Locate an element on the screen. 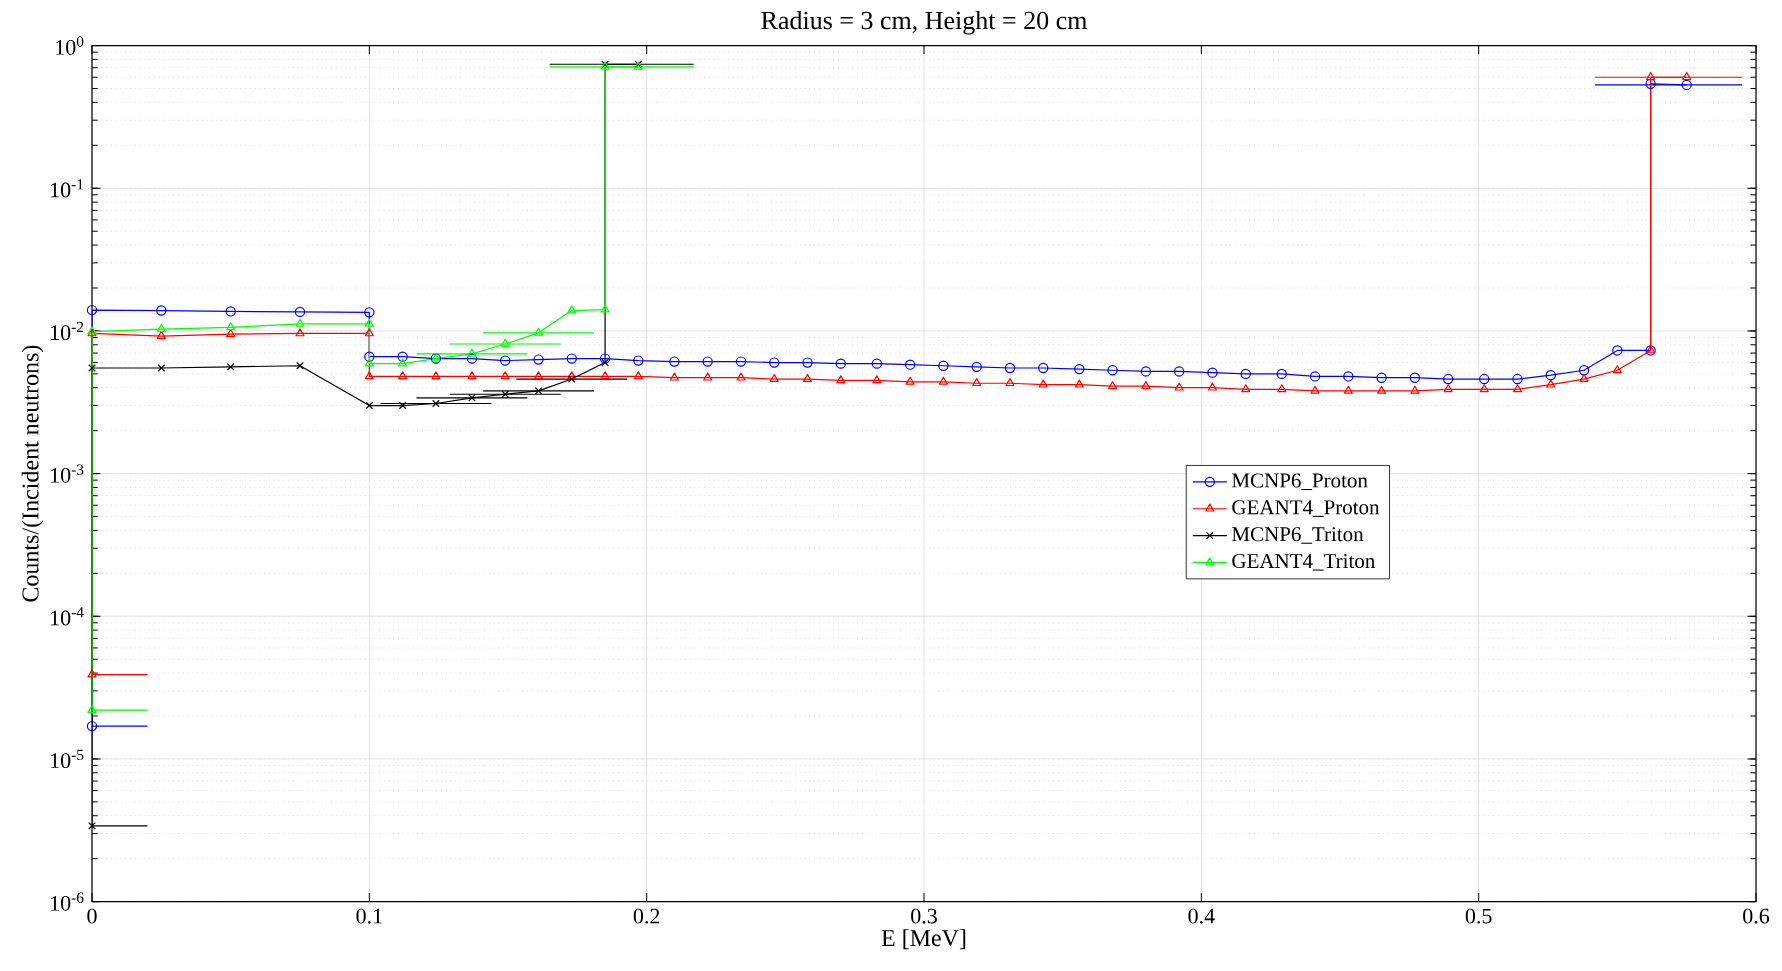 Image resolution: width=1782 pixels, height=971 pixels. y-axis-title: Counts/(Incident neutrons) is located at coordinates (32, 473).